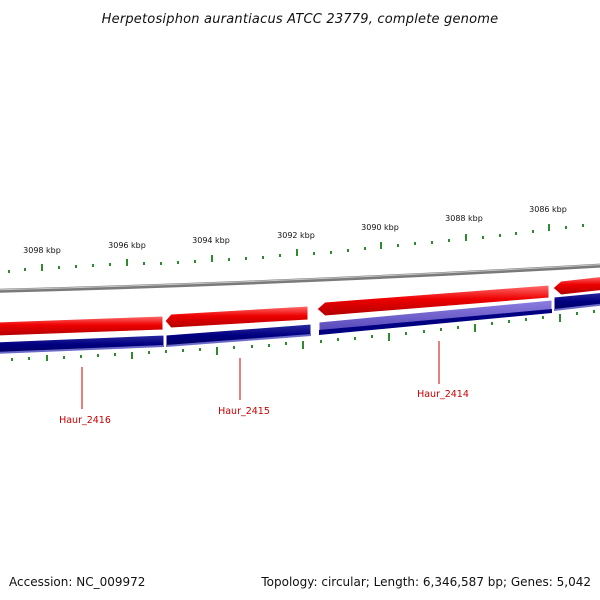 The height and width of the screenshot is (600, 600). I want to click on genome-backbone, so click(300, 278).